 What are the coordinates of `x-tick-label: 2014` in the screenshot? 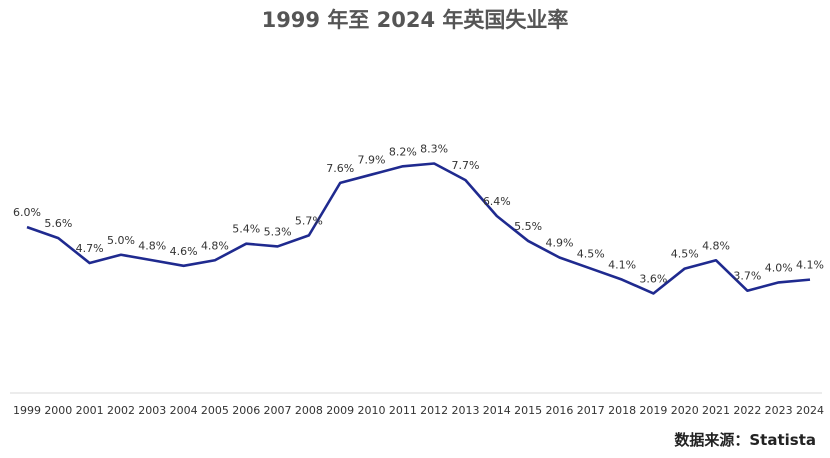 It's located at (497, 410).